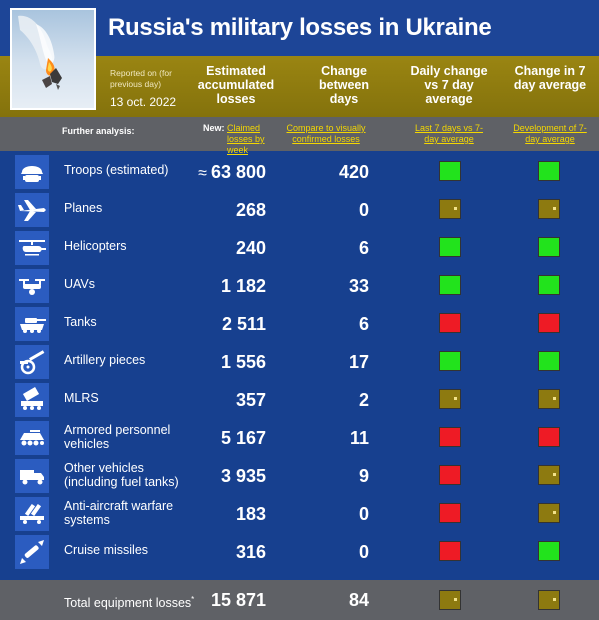 This screenshot has height=620, width=599. What do you see at coordinates (116, 170) in the screenshot?
I see `row-label: Troops (estimated)` at bounding box center [116, 170].